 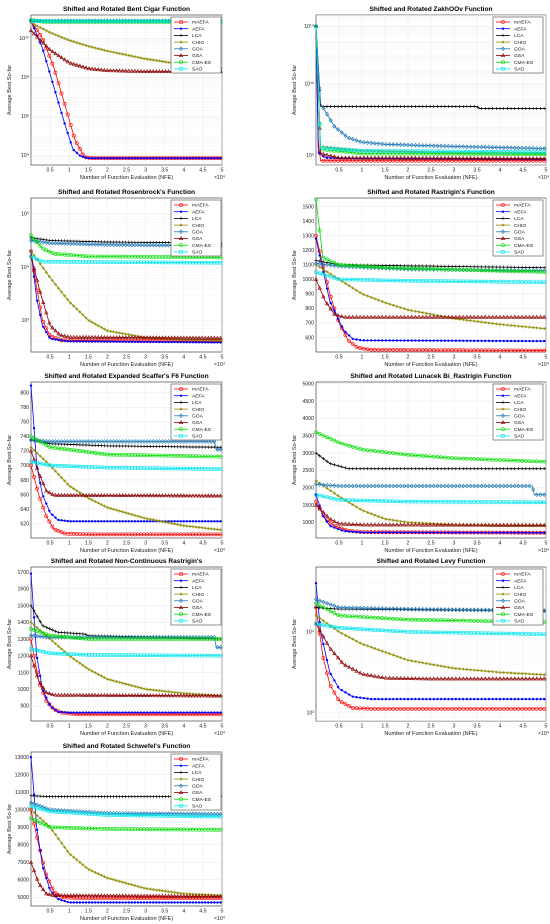 What do you see at coordinates (24, 495) in the screenshot?
I see `y-tick-label: 660` at bounding box center [24, 495].